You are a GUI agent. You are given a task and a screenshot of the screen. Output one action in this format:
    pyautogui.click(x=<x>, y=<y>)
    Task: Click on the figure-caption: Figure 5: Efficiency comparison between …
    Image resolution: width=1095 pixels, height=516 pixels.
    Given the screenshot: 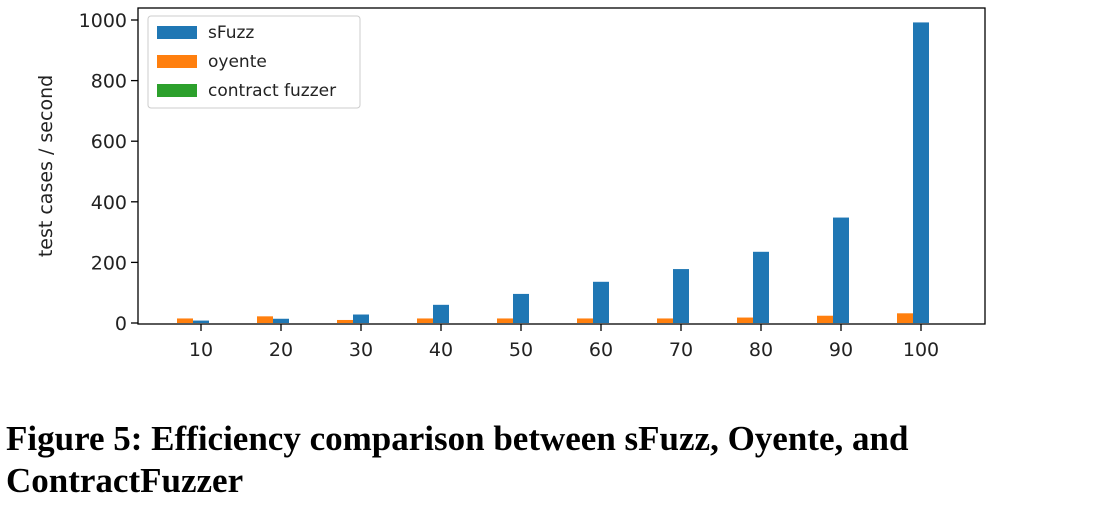 What is the action you would take?
    pyautogui.click(x=457, y=459)
    